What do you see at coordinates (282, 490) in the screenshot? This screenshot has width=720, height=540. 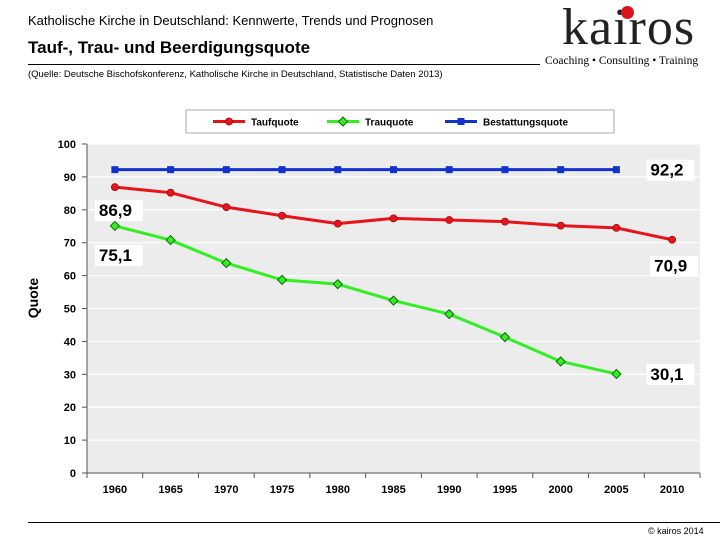 I see `x-tick-label: 1975` at bounding box center [282, 490].